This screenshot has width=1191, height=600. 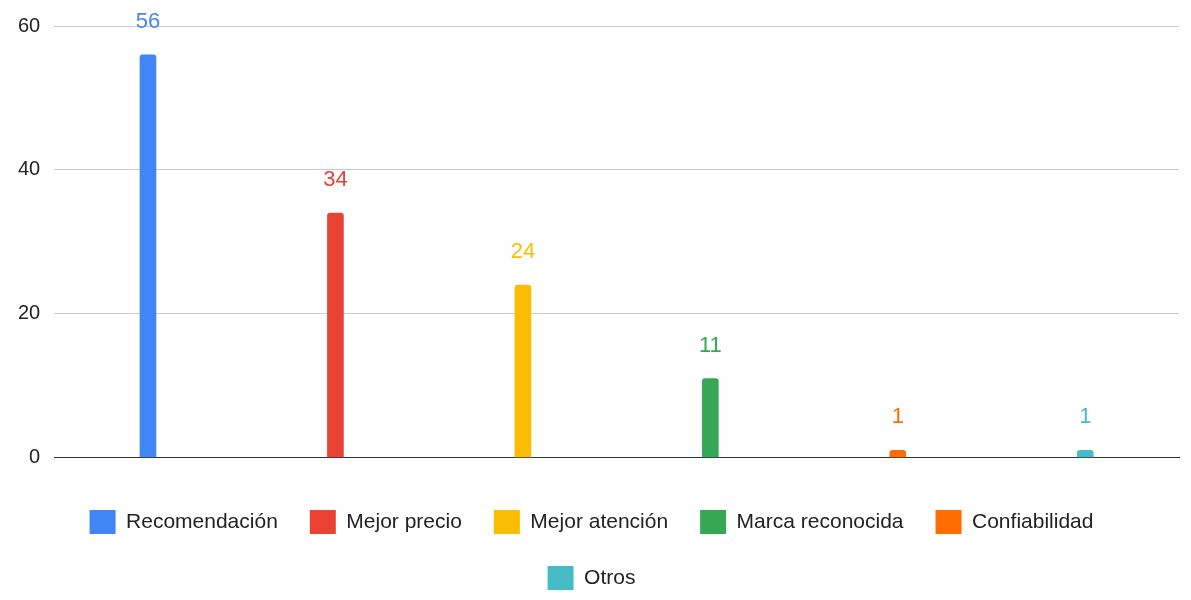 I want to click on data-label: 11, so click(x=710, y=344).